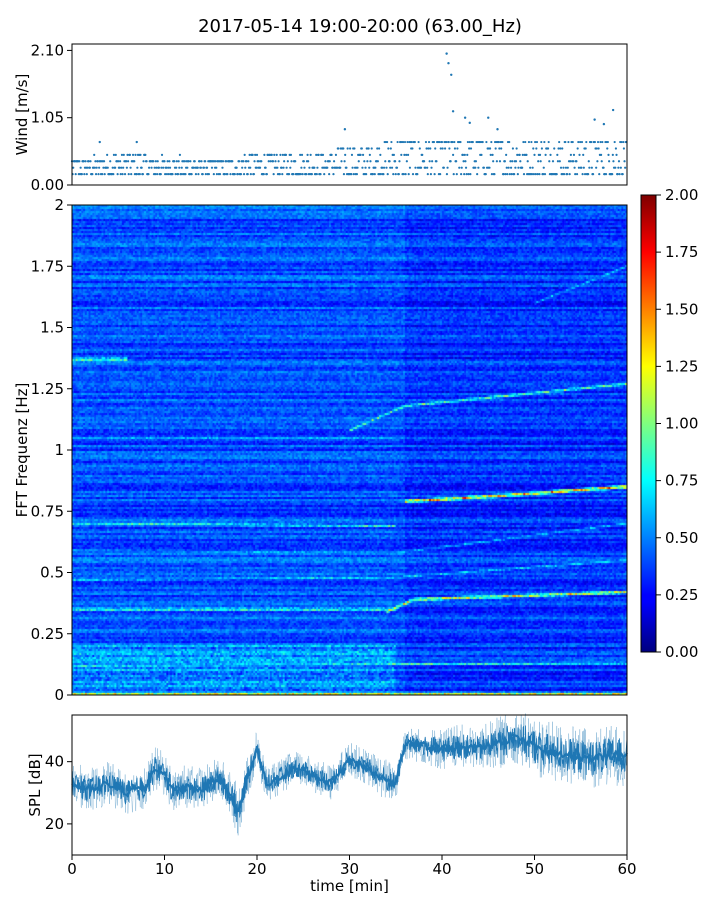 Image resolution: width=720 pixels, height=900 pixels. I want to click on colorbar-tick-label: 1.00, so click(681, 424).